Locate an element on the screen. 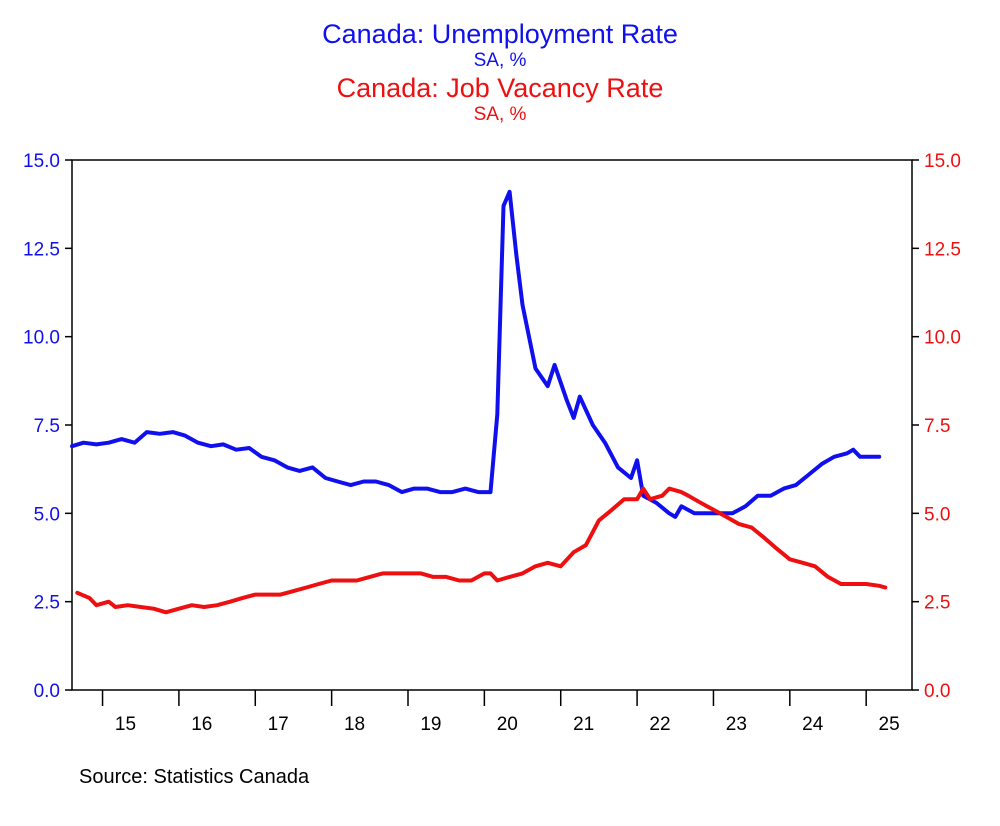 The image size is (1000, 826). right-axis: 15.0 12.5 10.0 7.5 5.0 2.5 0.0 is located at coordinates (936, 426).